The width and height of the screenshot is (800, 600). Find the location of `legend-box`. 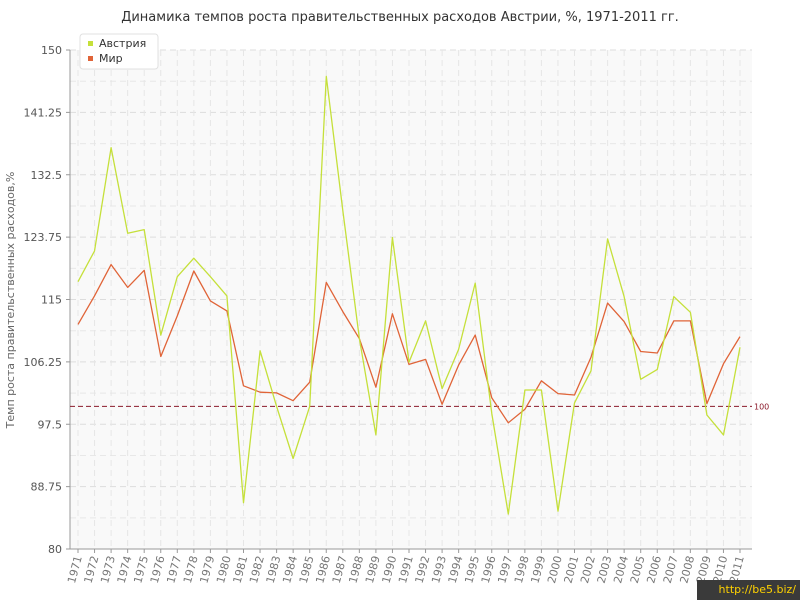

legend-box is located at coordinates (119, 51).